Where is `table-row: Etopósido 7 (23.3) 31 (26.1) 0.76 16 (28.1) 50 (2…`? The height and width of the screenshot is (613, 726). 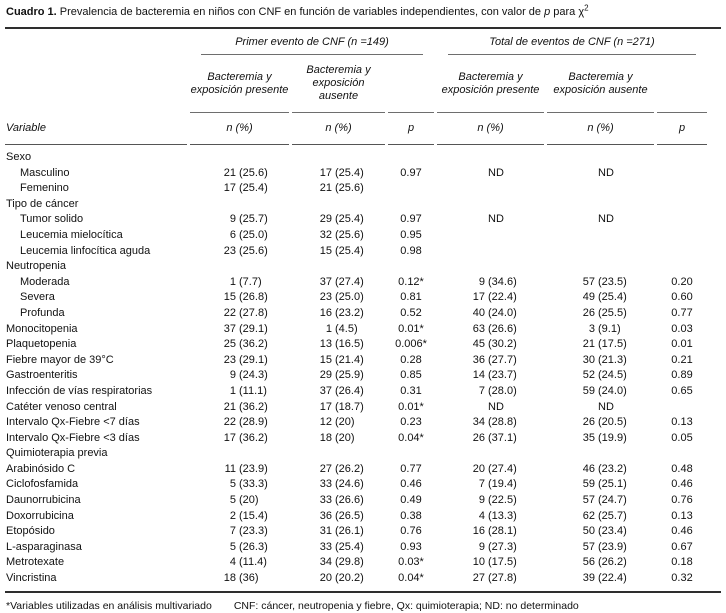 table-row: Etopósido 7 (23.3) 31 (26.1) 0.76 16 (28.1) 50 (2… is located at coordinates (356, 532).